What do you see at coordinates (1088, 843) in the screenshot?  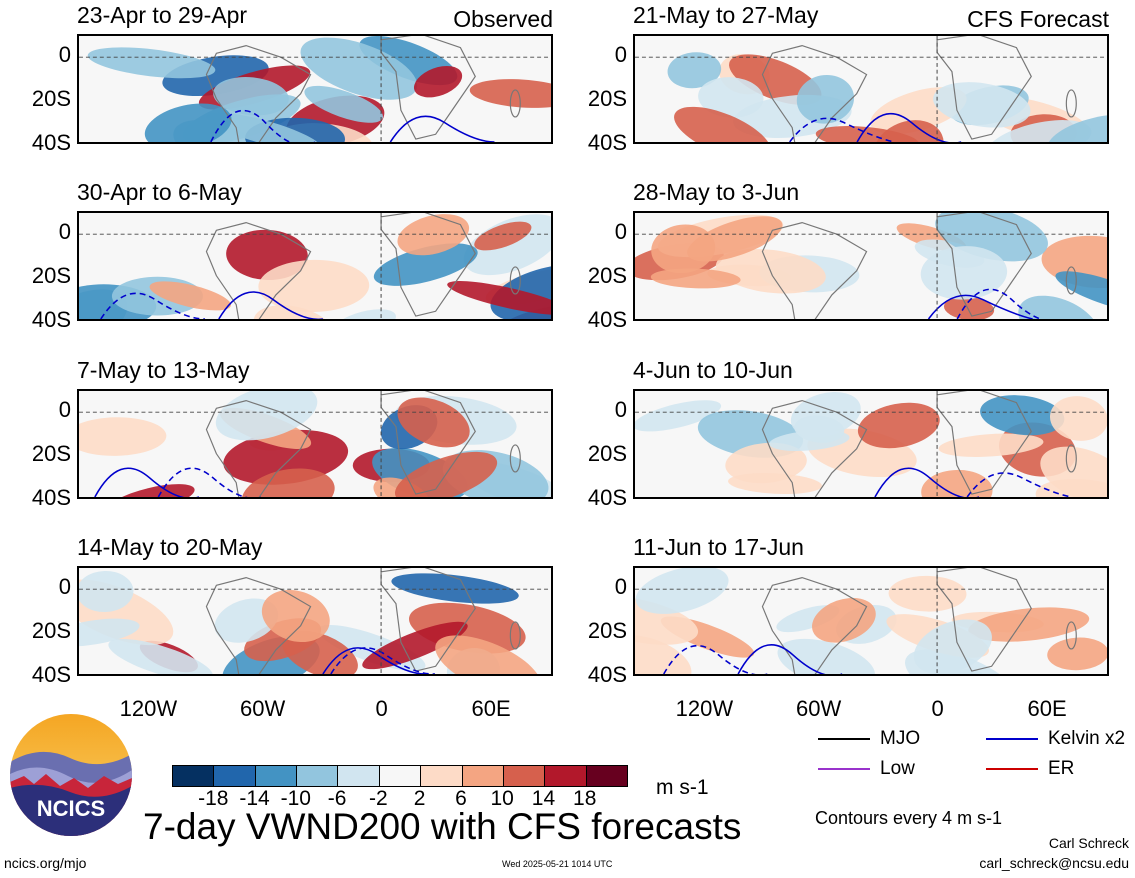 I see `author-name: Carl Schreck` at bounding box center [1088, 843].